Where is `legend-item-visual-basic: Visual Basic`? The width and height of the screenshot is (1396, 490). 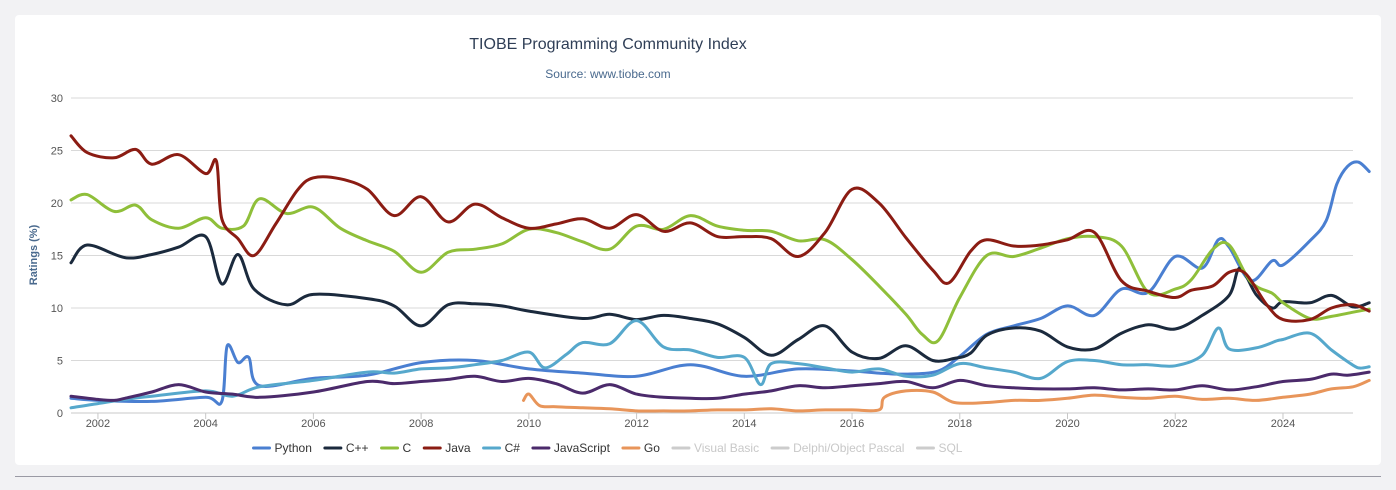
legend-item-visual-basic: Visual Basic is located at coordinates (715, 448).